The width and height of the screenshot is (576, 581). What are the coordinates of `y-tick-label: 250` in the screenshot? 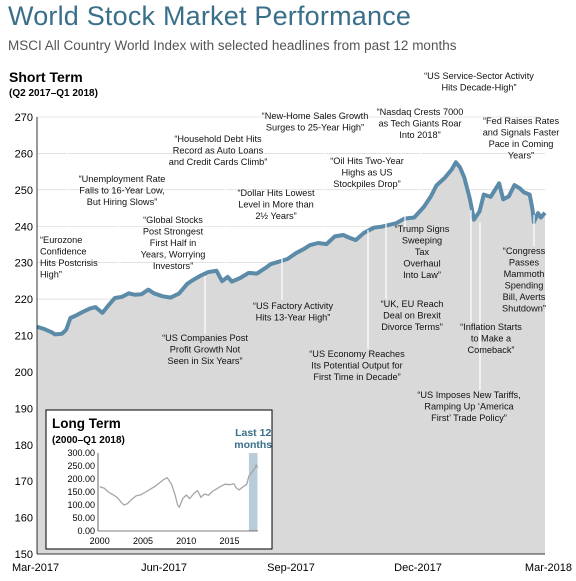 It's located at (24, 191).